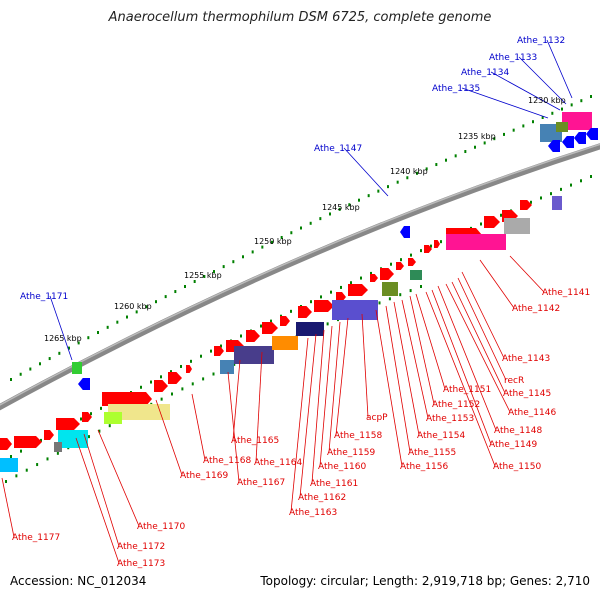 The height and width of the screenshot is (600, 600). What do you see at coordinates (278, 463) in the screenshot?
I see `gene-label: Athe_1164` at bounding box center [278, 463].